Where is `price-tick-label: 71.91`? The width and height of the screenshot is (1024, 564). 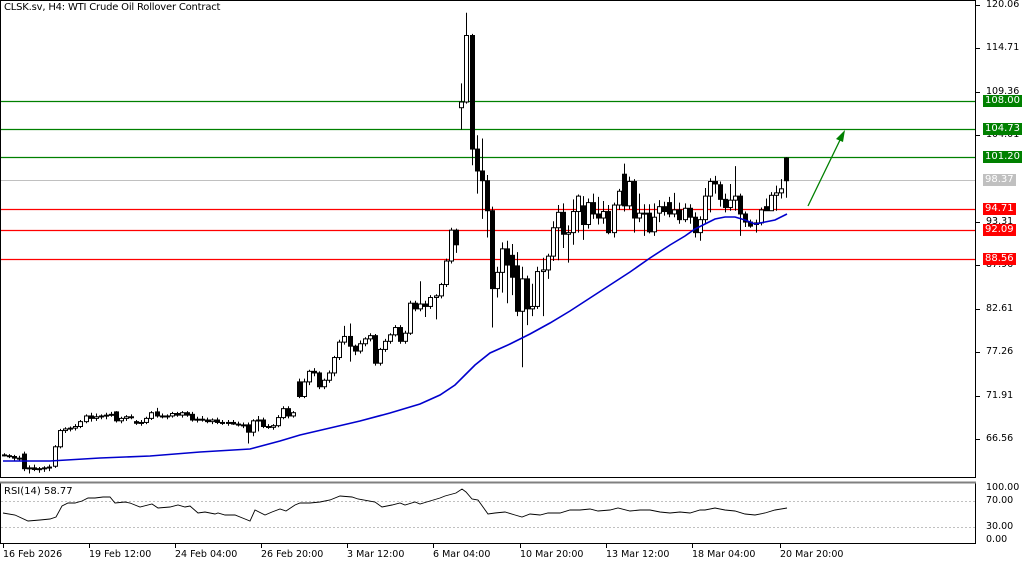 price-tick-label: 71.91 is located at coordinates (1000, 395).